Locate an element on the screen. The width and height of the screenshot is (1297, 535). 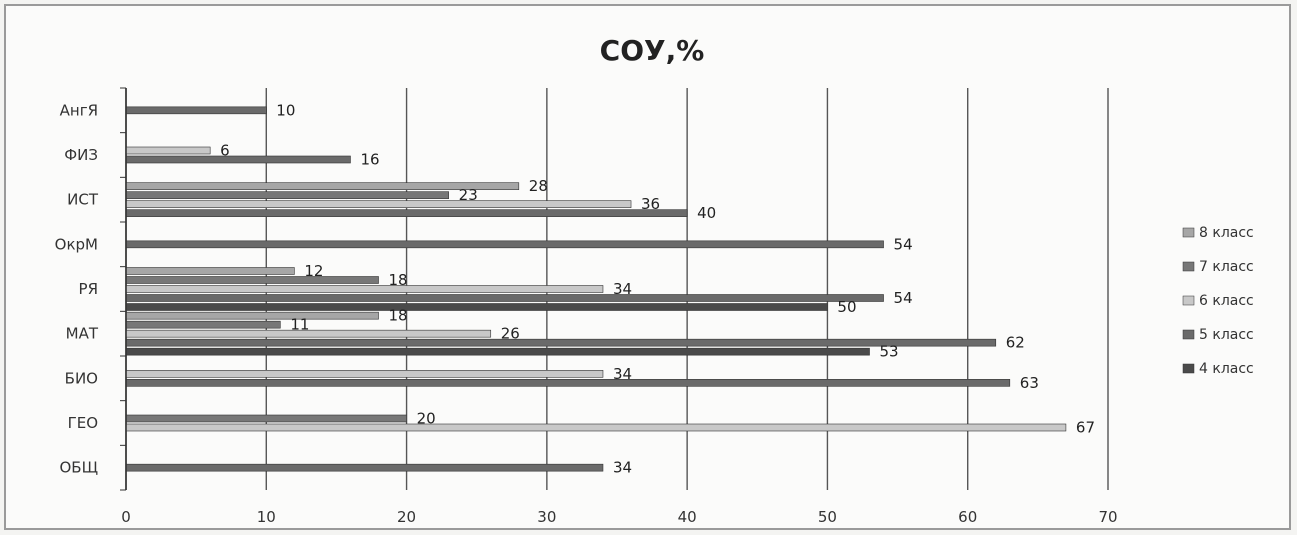
data-label: 62 is located at coordinates (1015, 343).